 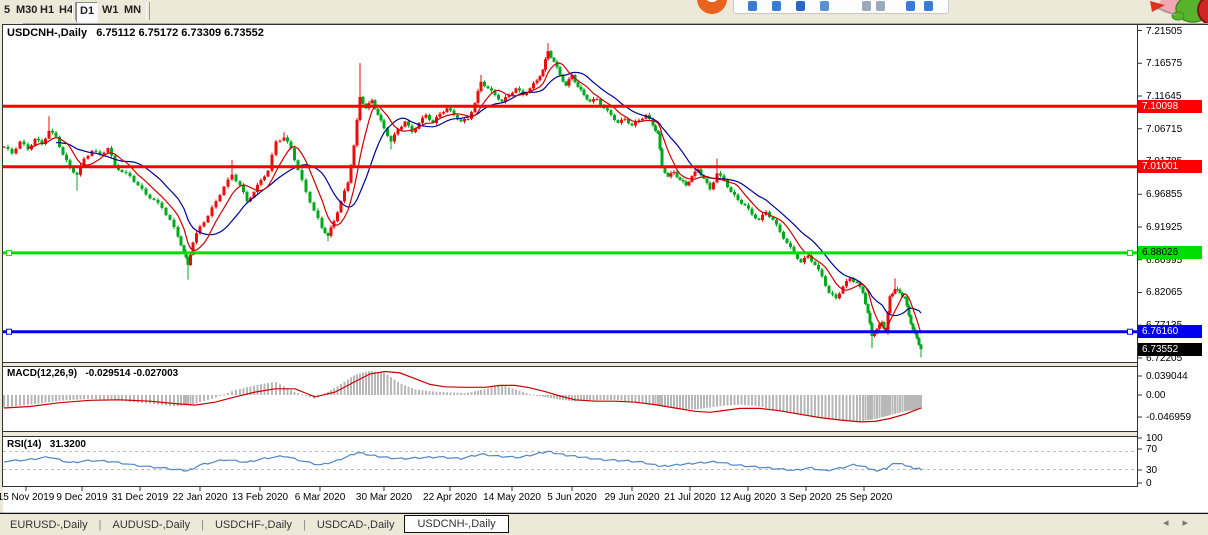 What do you see at coordinates (462, 396) in the screenshot?
I see `macd-signal-line` at bounding box center [462, 396].